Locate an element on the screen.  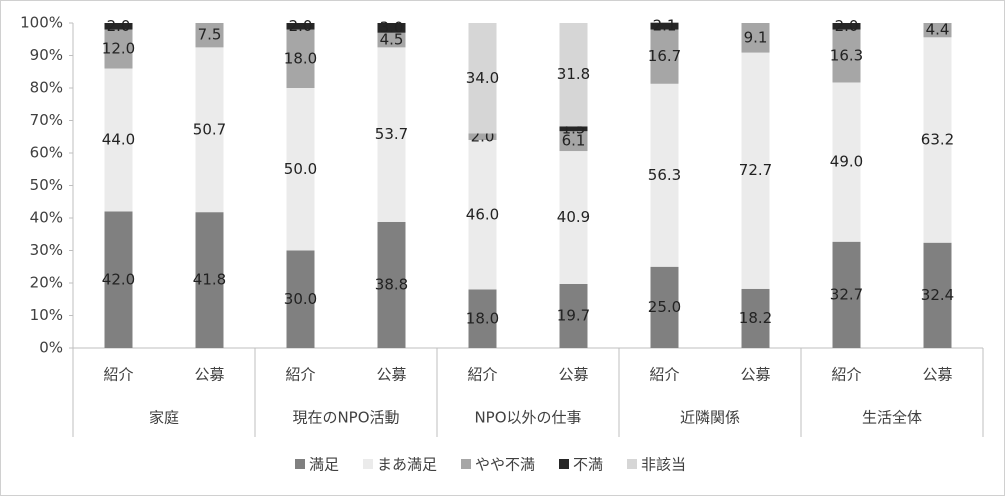
data-label: 16.7 is located at coordinates (664, 56).